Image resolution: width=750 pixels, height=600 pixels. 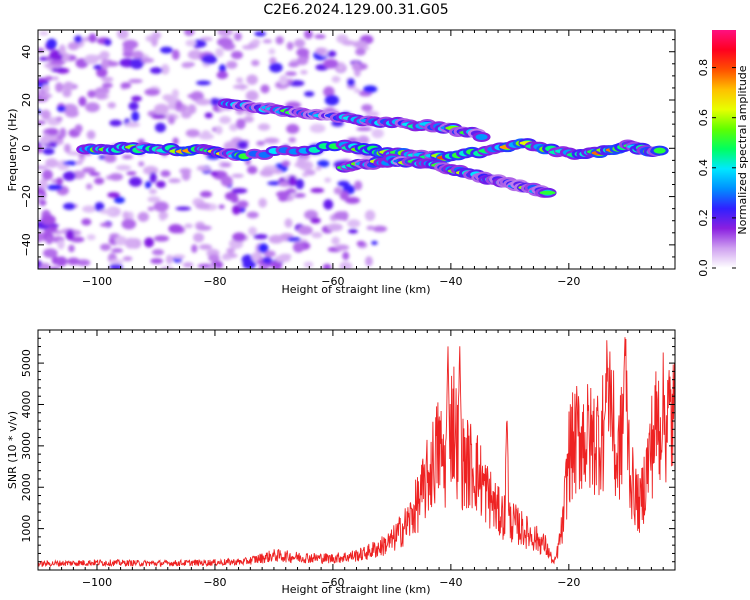 What do you see at coordinates (26, 148) in the screenshot?
I see `y-tick-label: 0` at bounding box center [26, 148].